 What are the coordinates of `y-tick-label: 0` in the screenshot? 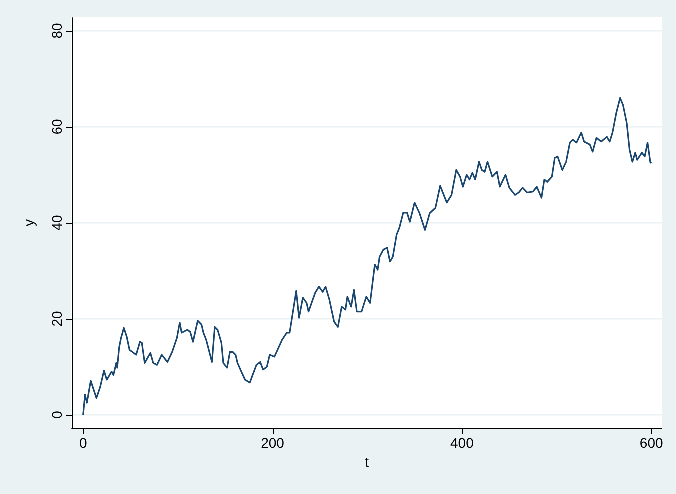 It's located at (57, 414).